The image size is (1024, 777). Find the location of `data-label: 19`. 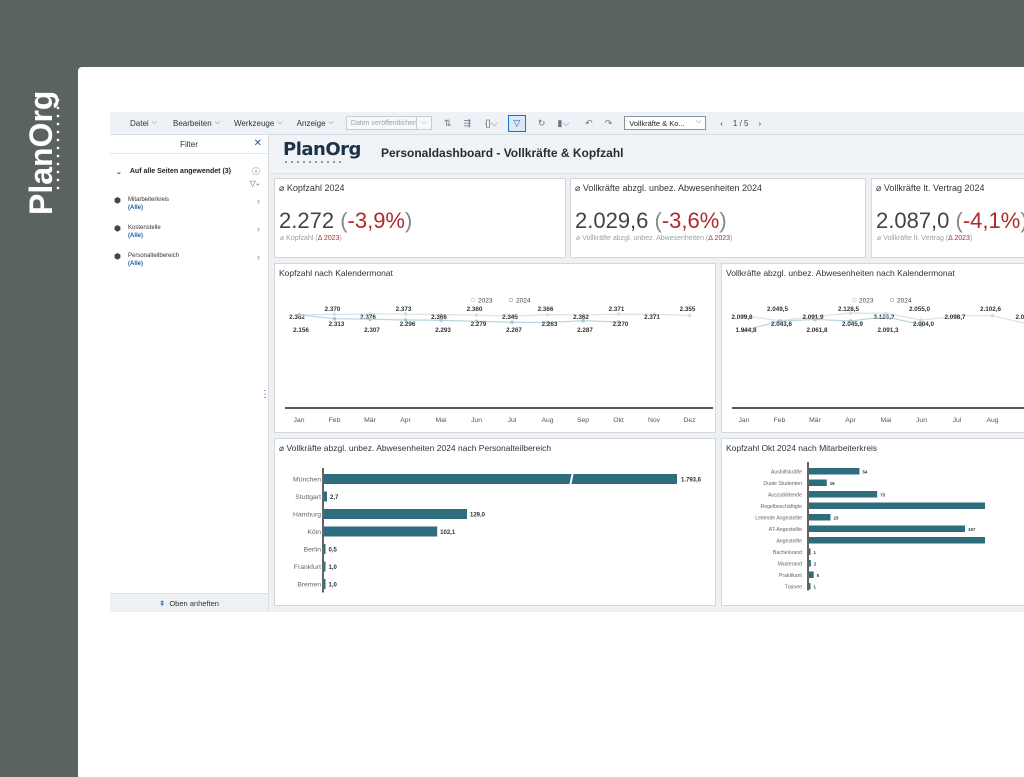

data-label: 19 is located at coordinates (832, 483).